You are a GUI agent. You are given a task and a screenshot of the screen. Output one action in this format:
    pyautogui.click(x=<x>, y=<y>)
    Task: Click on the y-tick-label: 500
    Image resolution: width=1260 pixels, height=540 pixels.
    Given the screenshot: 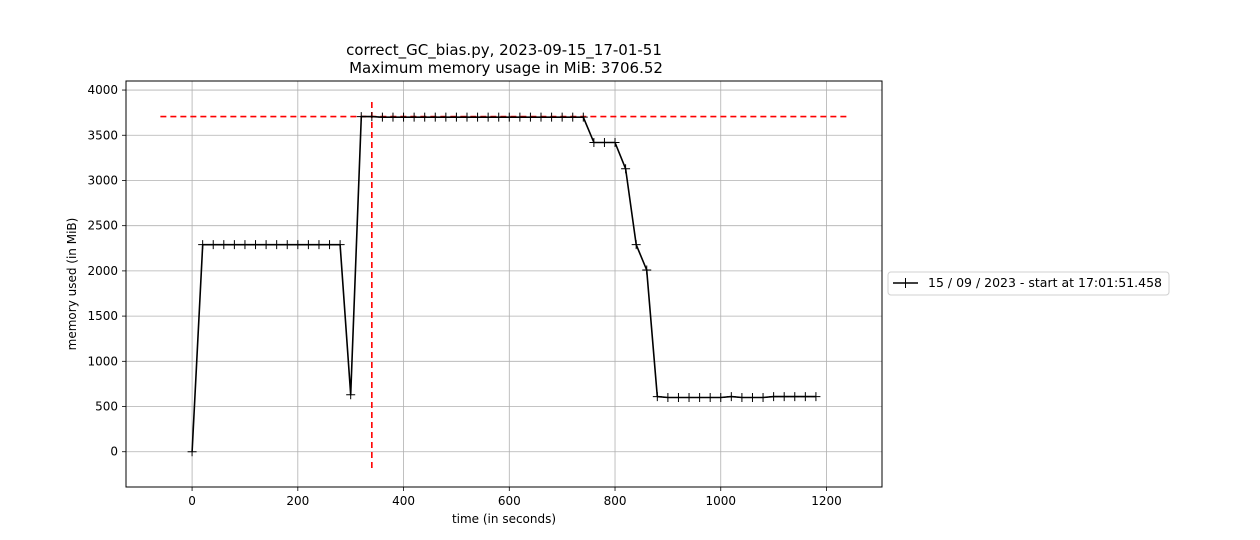 What is the action you would take?
    pyautogui.click(x=106, y=407)
    